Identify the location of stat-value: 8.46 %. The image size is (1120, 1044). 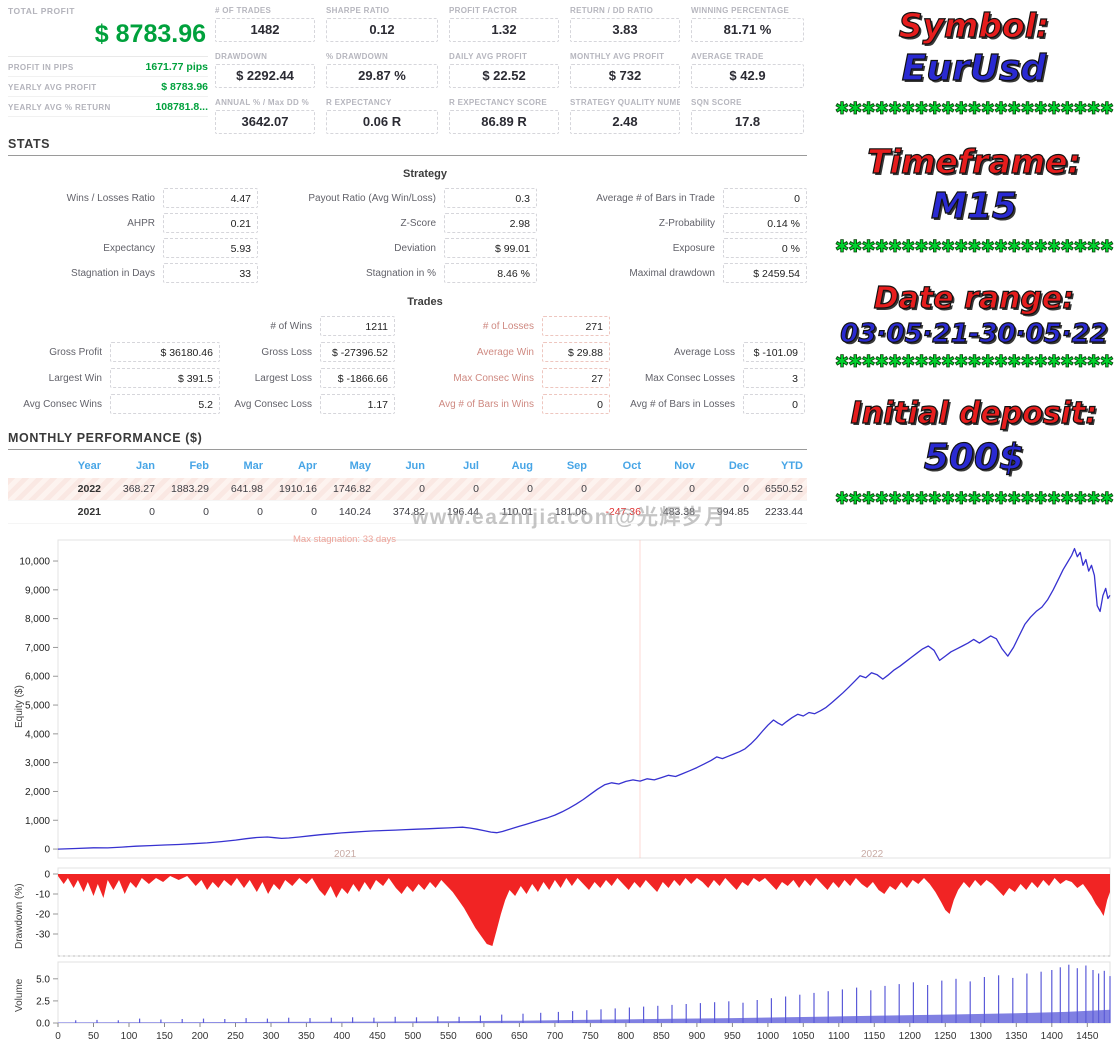
(490, 273).